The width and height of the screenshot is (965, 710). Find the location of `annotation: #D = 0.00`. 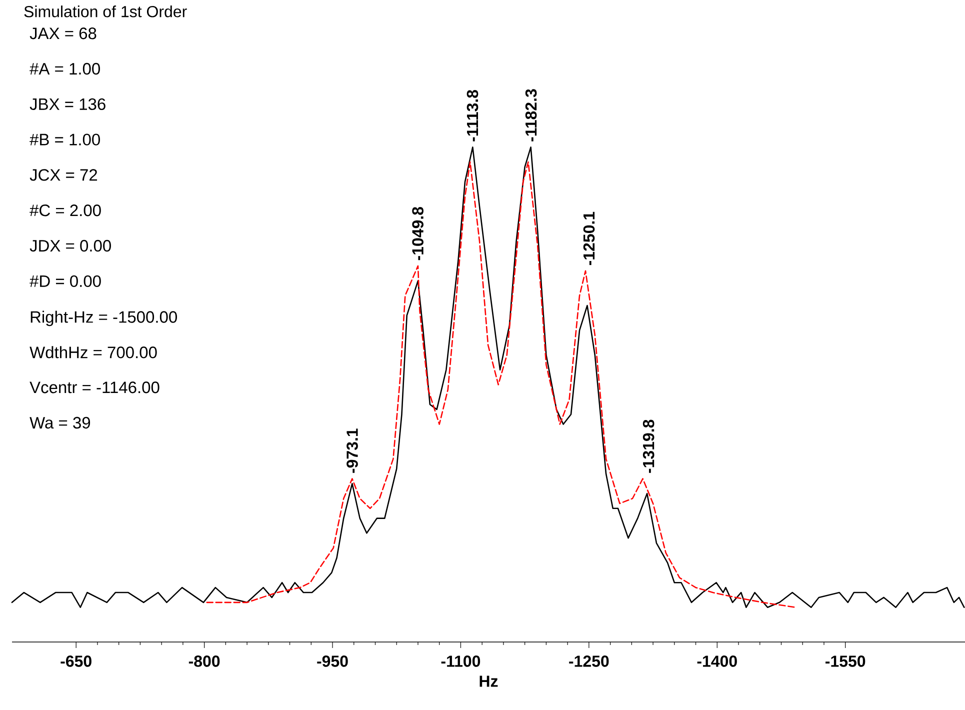

annotation: #D = 0.00 is located at coordinates (65, 281).